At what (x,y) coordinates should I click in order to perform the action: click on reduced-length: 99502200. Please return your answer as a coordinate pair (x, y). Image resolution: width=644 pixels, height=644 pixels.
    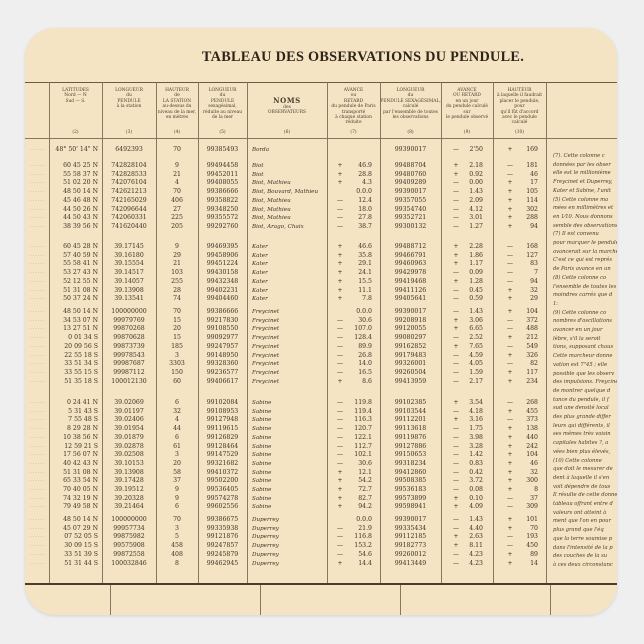
    Looking at the image, I should click on (222, 481).